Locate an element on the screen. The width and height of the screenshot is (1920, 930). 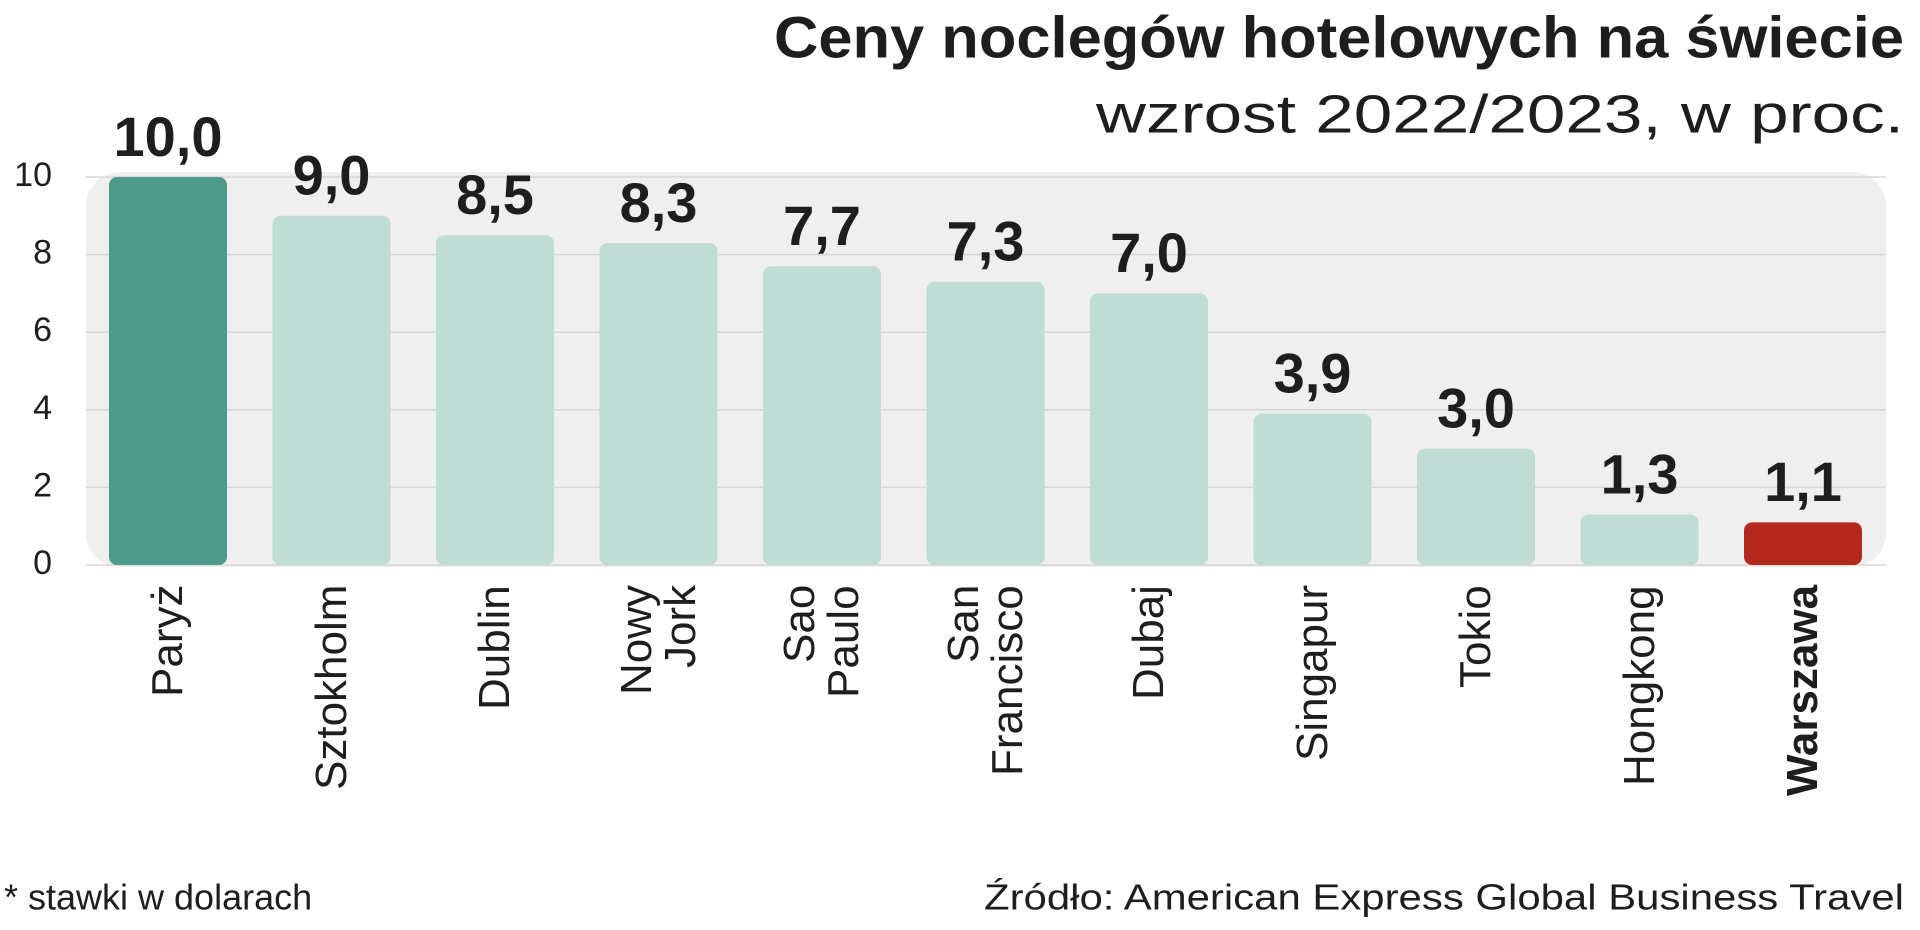
value-label: 1,1 is located at coordinates (1803, 481).